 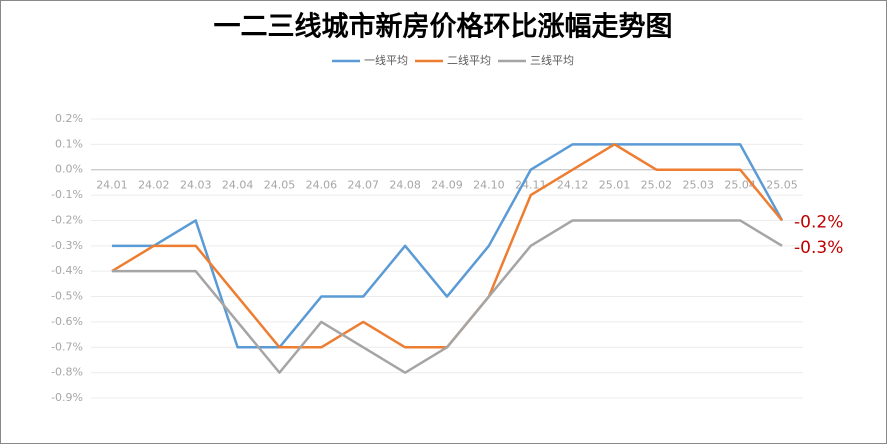 What do you see at coordinates (67, 194) in the screenshot?
I see `y-tick-label: -0.1%` at bounding box center [67, 194].